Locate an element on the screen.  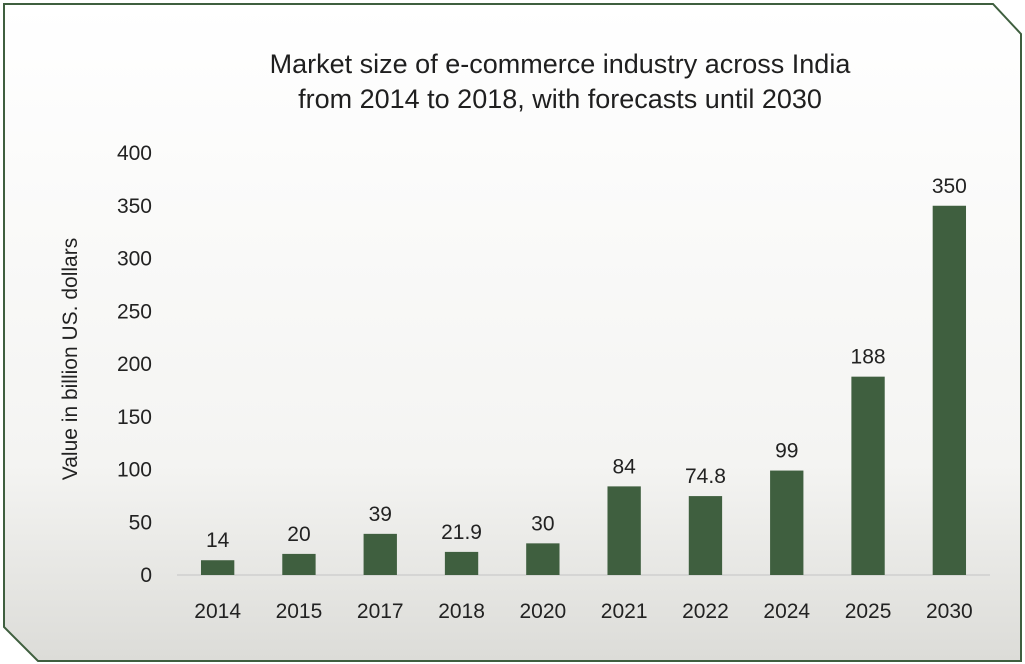
x-tick-label: 2021 is located at coordinates (624, 611).